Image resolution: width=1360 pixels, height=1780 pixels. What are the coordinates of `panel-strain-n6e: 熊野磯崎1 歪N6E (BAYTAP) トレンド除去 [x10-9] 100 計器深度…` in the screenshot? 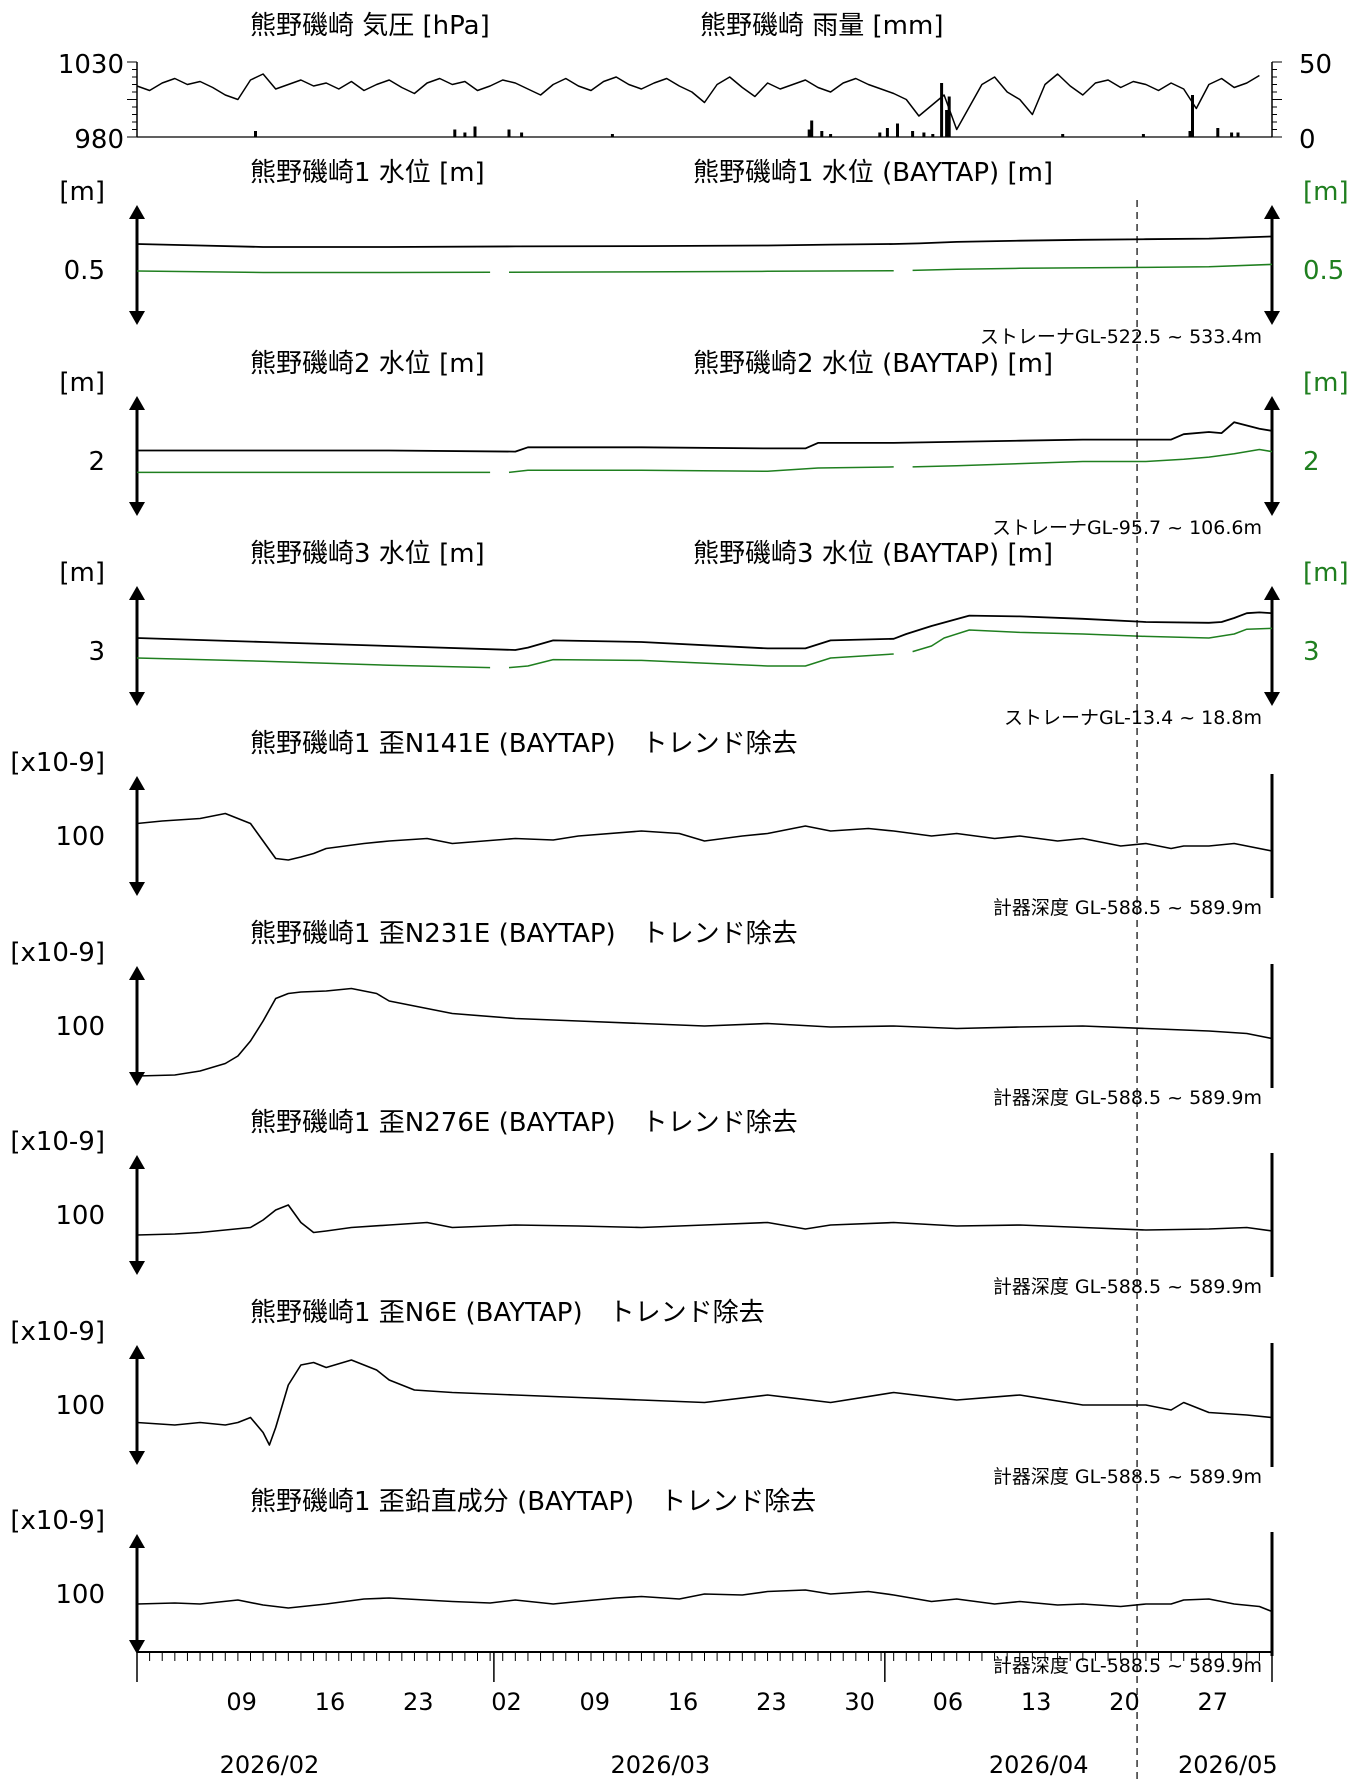 It's located at (642, 1393).